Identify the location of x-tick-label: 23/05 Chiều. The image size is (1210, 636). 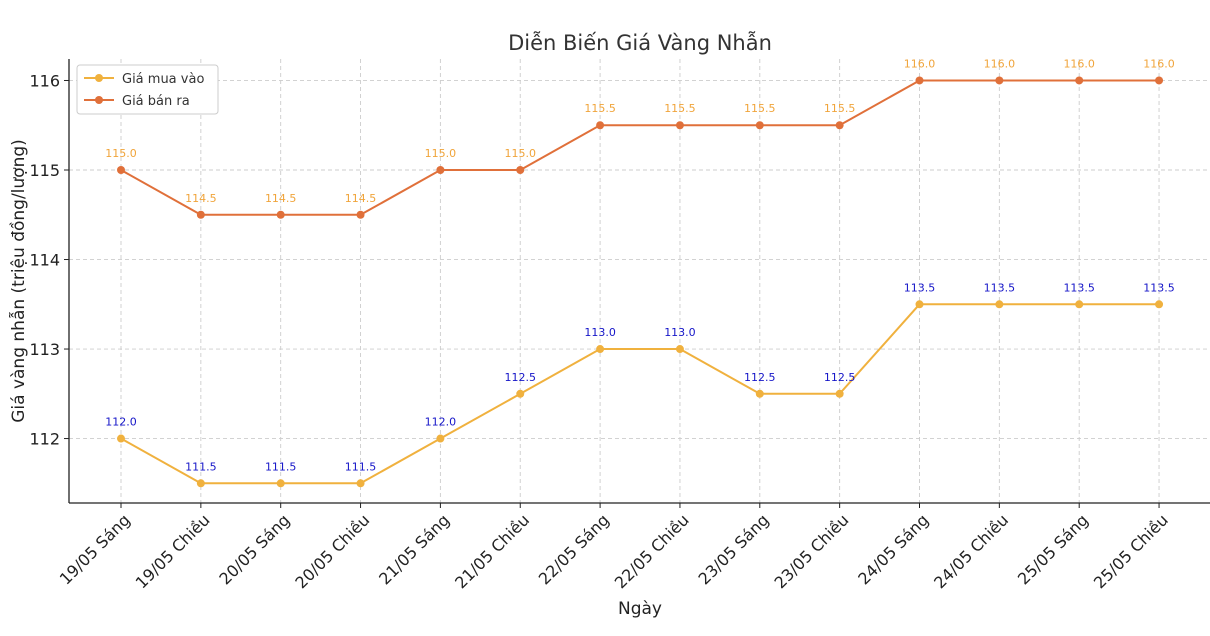
(811, 551).